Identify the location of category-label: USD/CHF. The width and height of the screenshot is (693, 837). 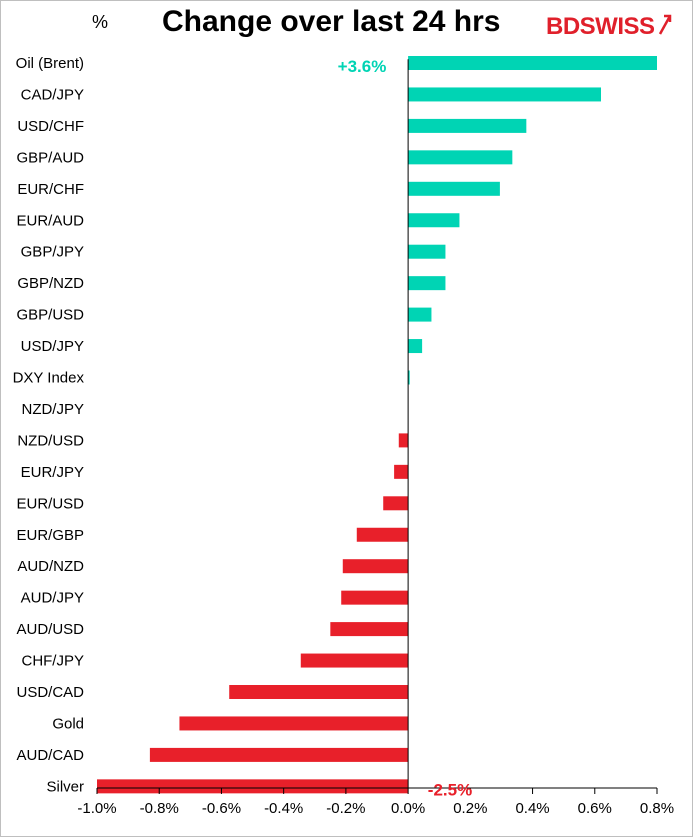
(50, 126).